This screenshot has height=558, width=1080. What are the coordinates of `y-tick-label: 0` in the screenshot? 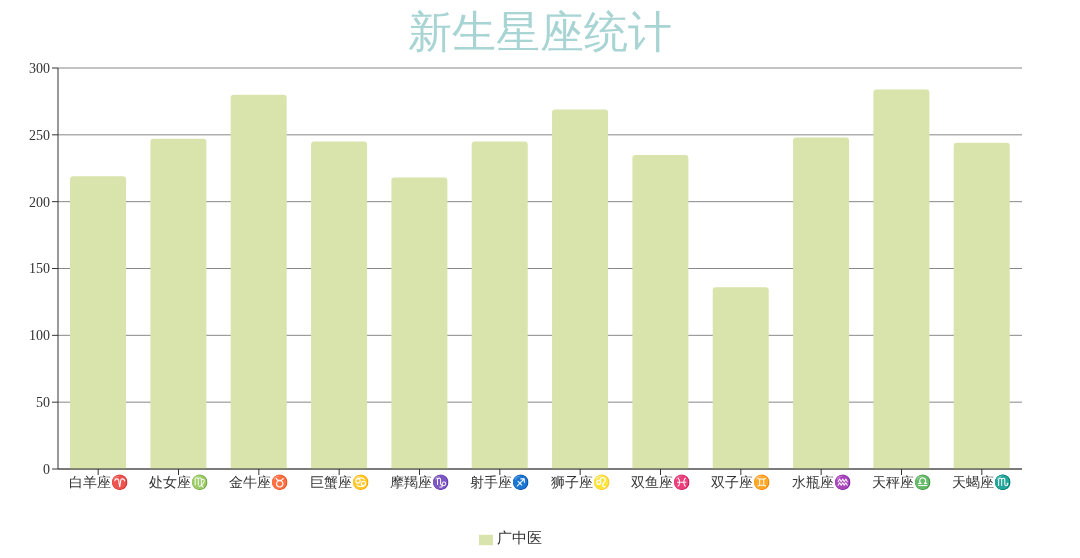 It's located at (46, 469).